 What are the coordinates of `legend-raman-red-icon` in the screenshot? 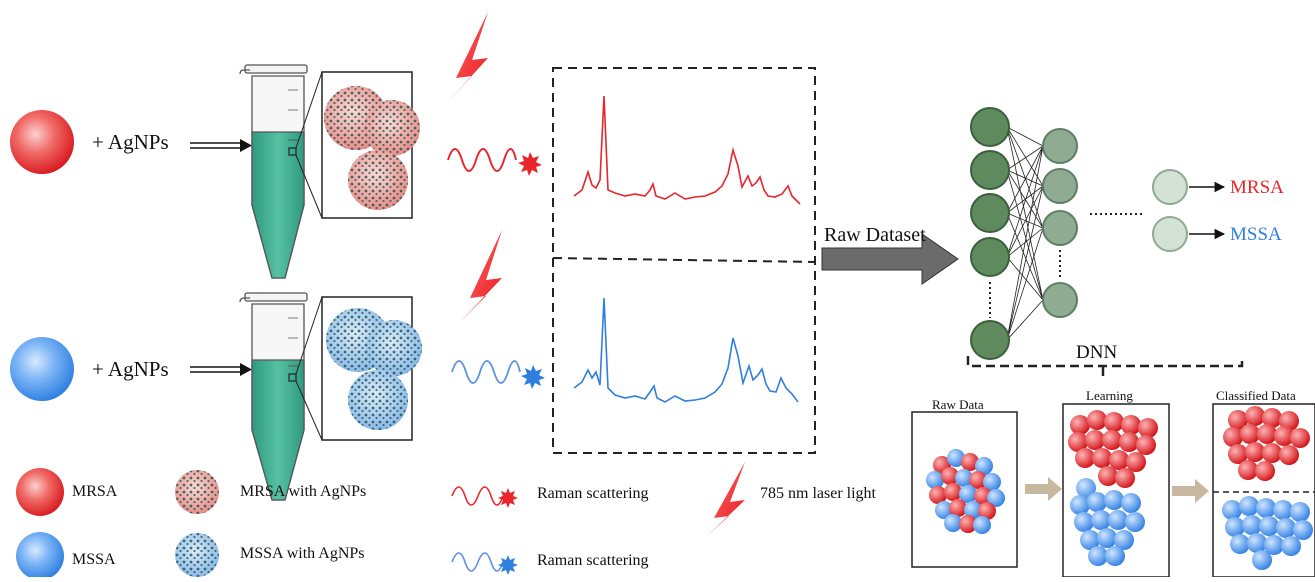 It's located at (484, 497).